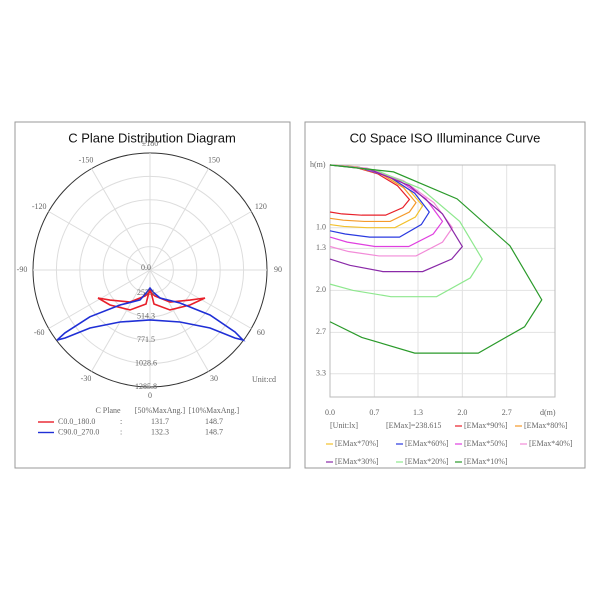  What do you see at coordinates (318, 164) in the screenshot?
I see `y-axis-label: h(m)` at bounding box center [318, 164].